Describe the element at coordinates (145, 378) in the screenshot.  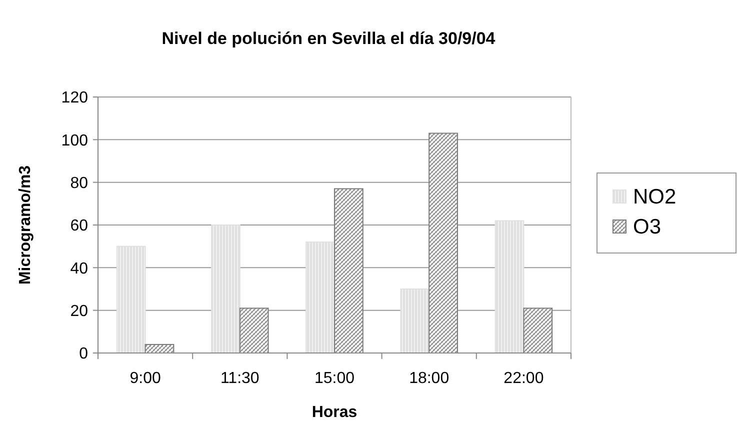
I see `x-tick-label: 9:00` at that location.